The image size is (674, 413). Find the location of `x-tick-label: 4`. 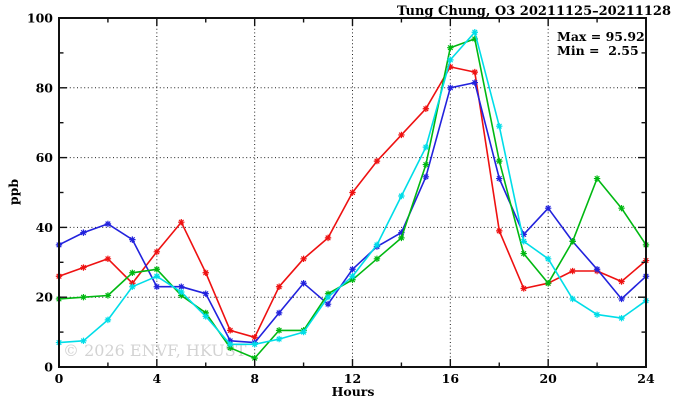

x-tick-label: 4 is located at coordinates (156, 378).